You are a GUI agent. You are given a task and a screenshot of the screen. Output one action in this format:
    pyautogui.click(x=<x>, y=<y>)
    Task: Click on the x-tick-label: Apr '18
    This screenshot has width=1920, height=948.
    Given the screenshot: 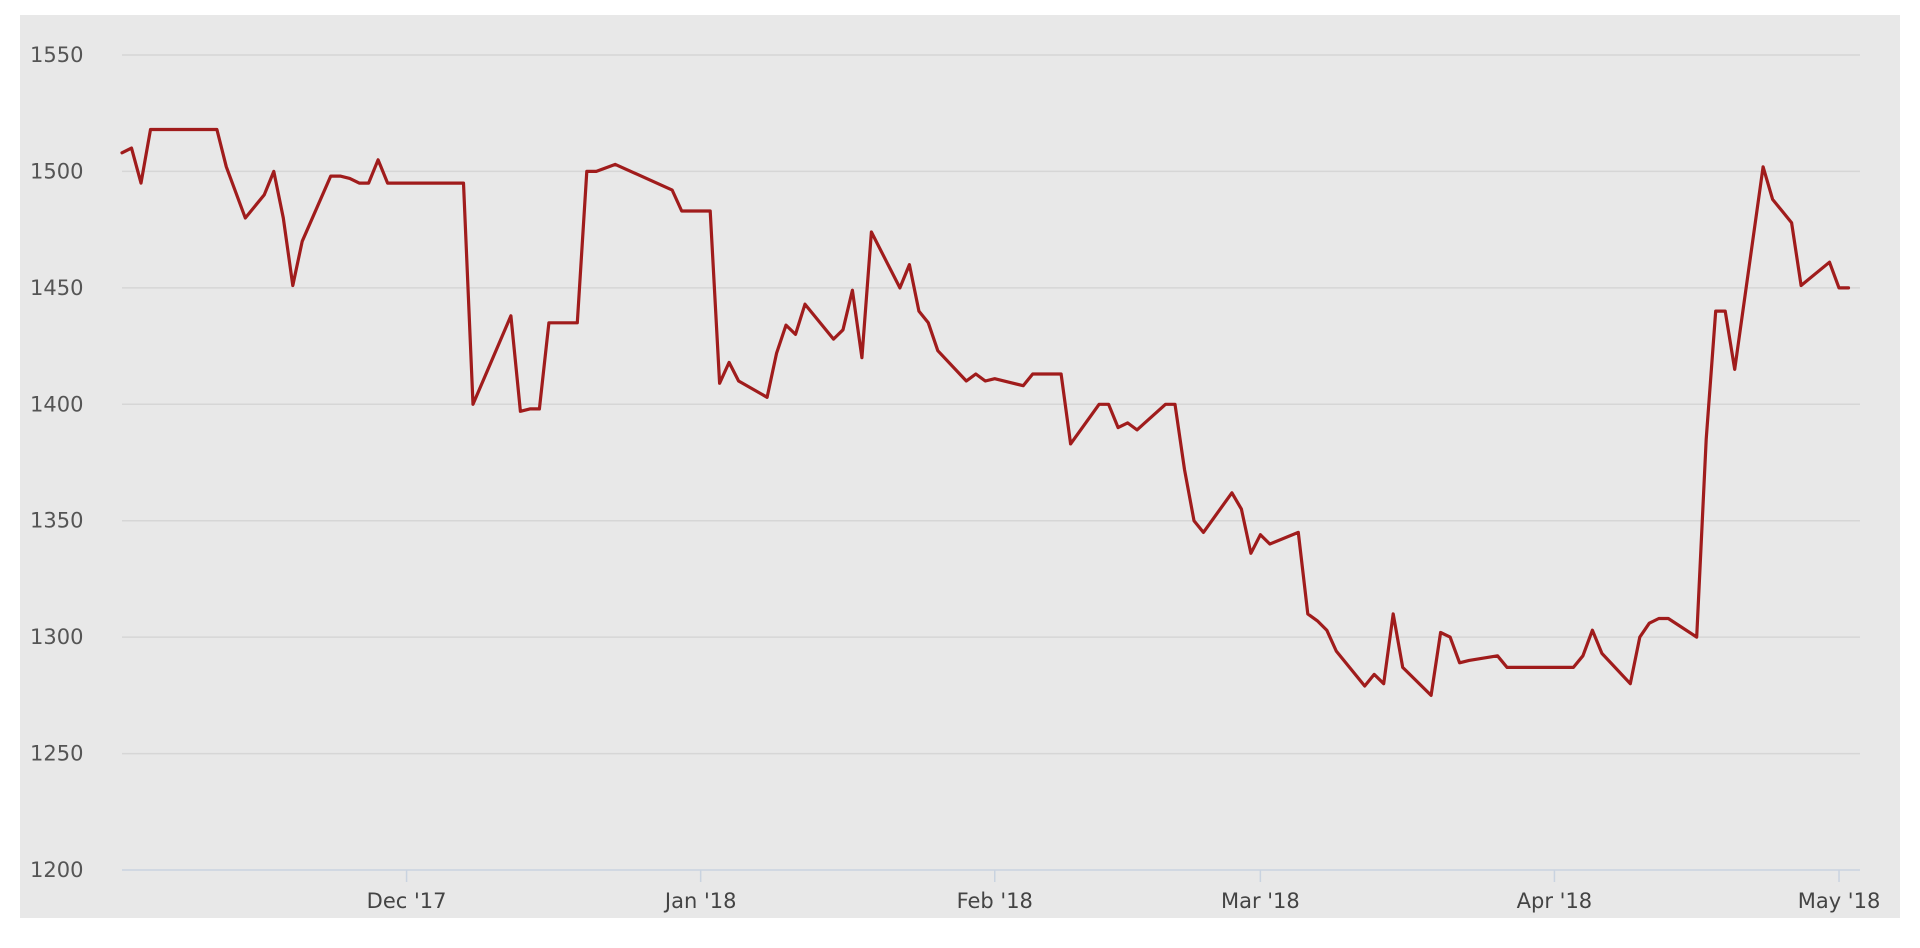 What is the action you would take?
    pyautogui.click(x=1555, y=901)
    